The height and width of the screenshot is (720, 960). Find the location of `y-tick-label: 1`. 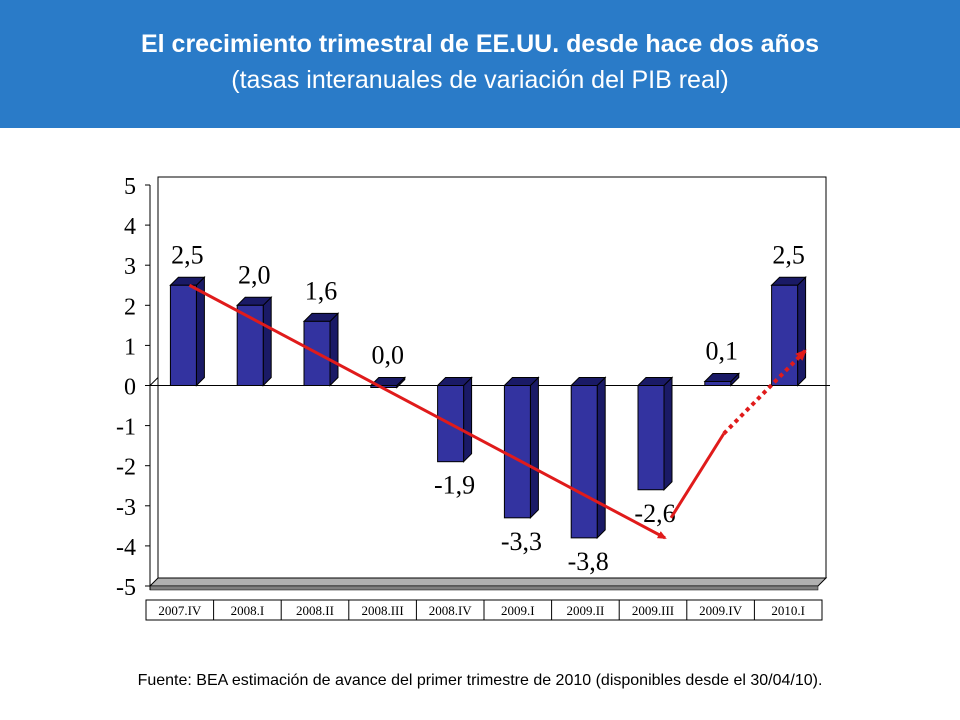

y-tick-label: 1 is located at coordinates (130, 347).